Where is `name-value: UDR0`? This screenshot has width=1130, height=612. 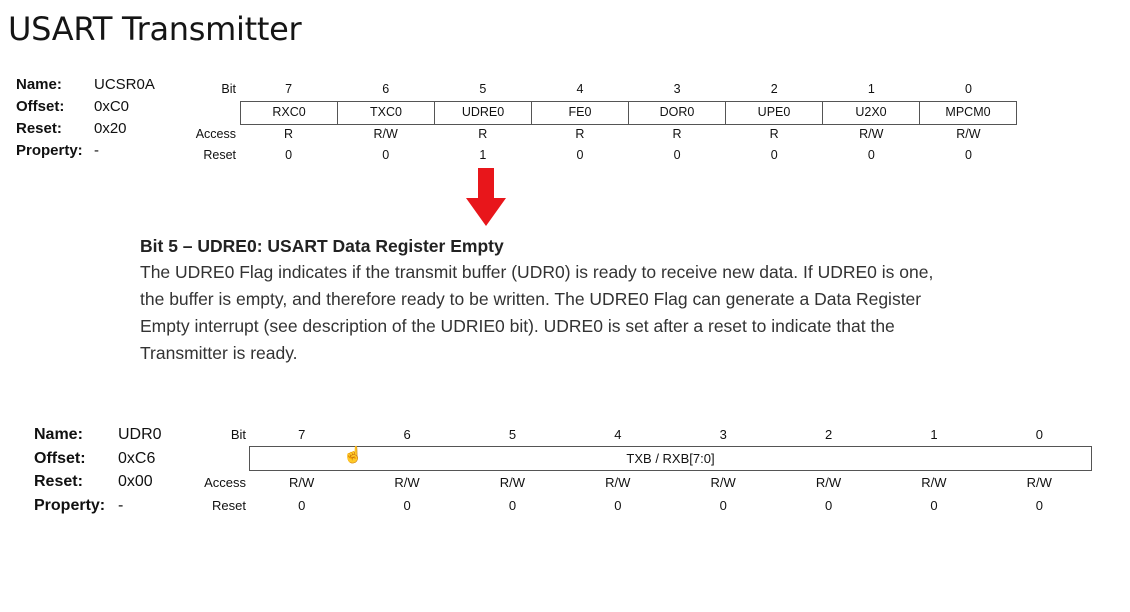 name-value: UDR0 is located at coordinates (140, 434).